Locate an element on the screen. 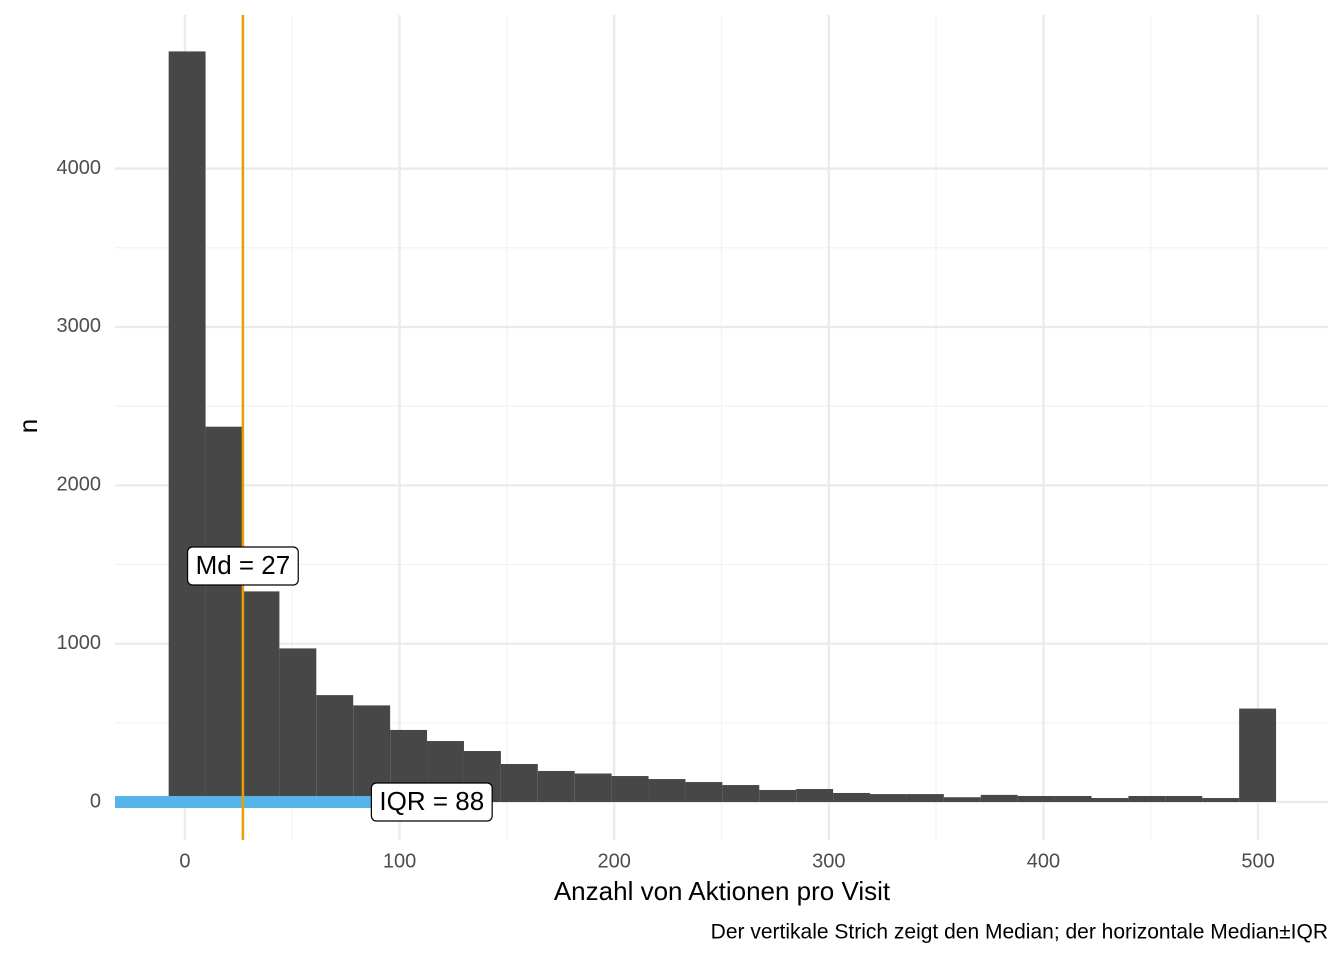 Image resolution: width=1344 pixels, height=960 pixels. x-tick-label: 500 is located at coordinates (1257, 861).